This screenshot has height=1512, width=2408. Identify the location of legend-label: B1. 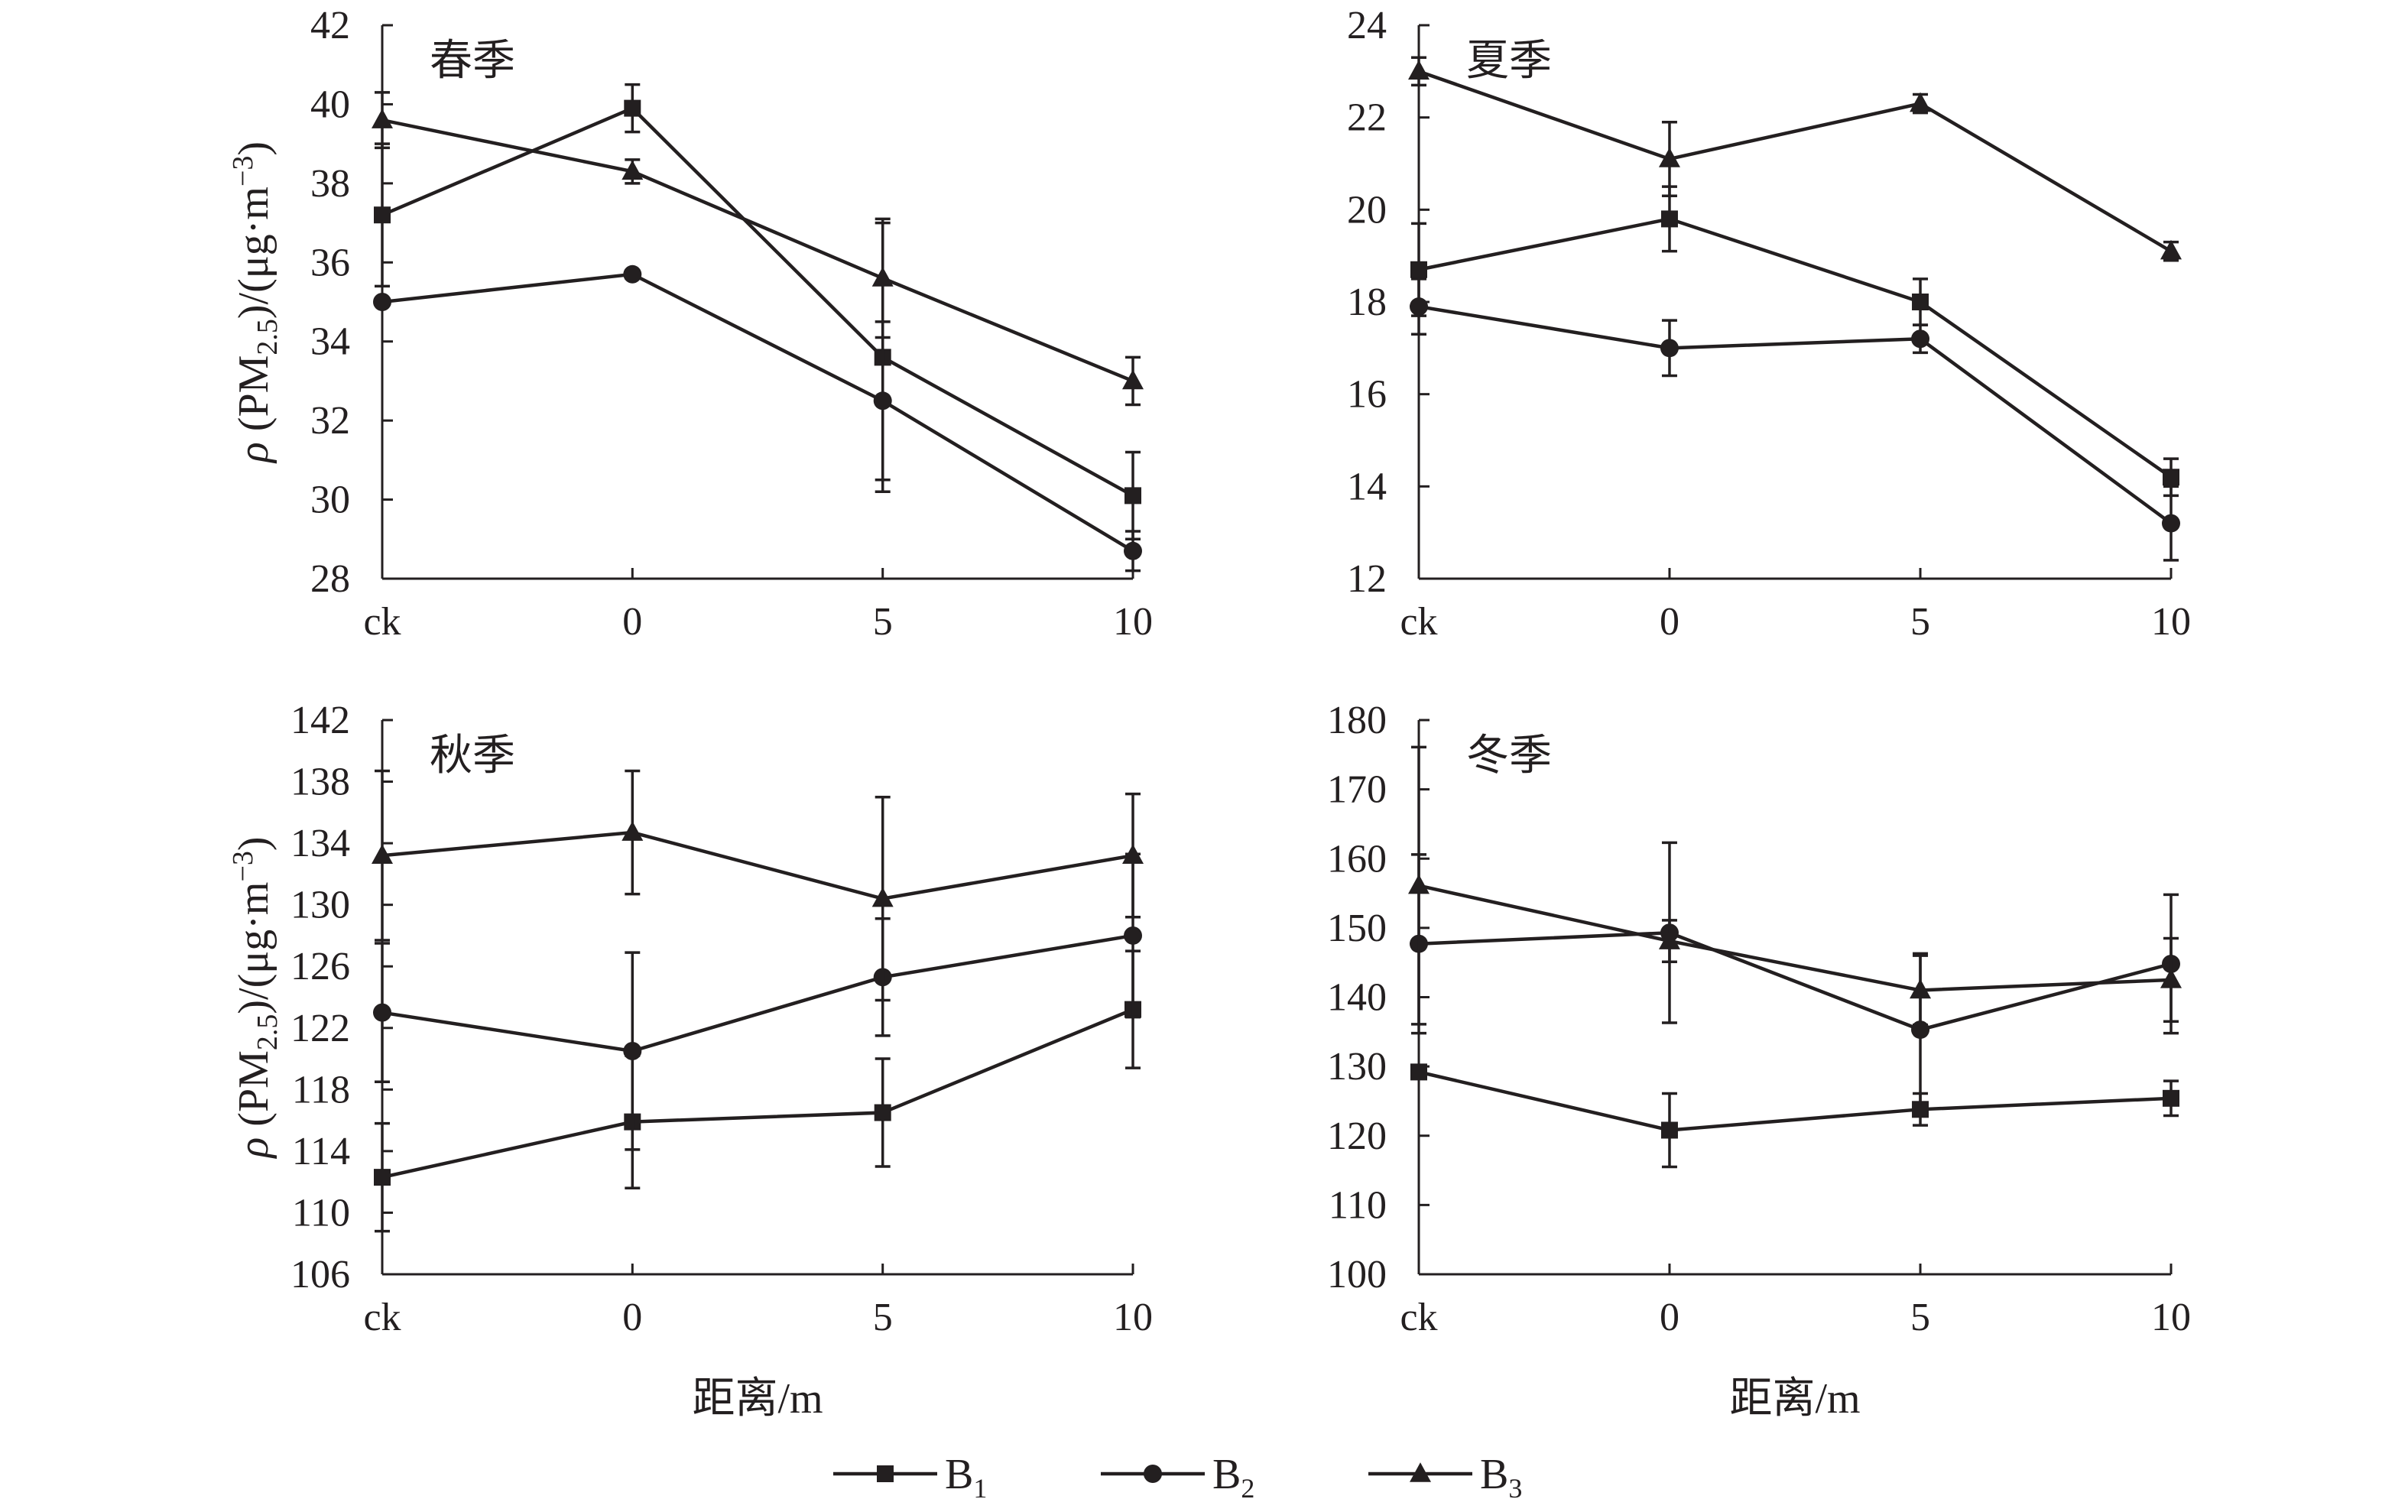
(966, 1477).